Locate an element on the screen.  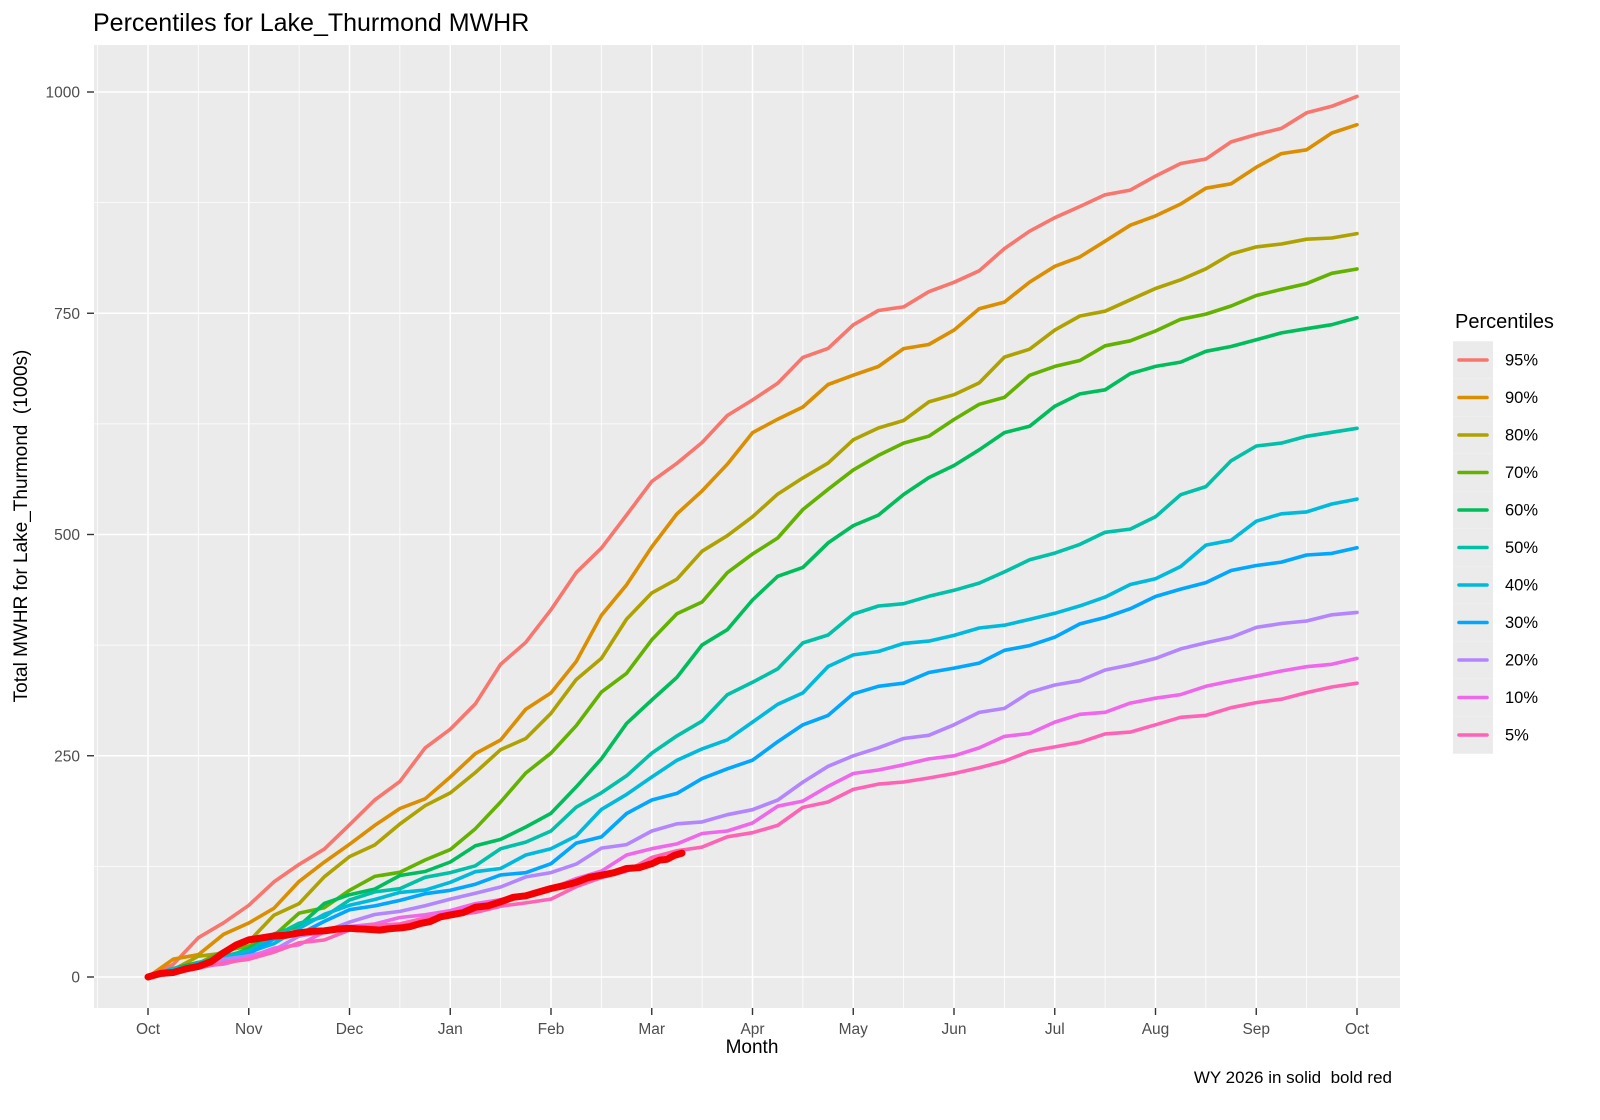
legend-entry-label: 20% is located at coordinates (1521, 661).